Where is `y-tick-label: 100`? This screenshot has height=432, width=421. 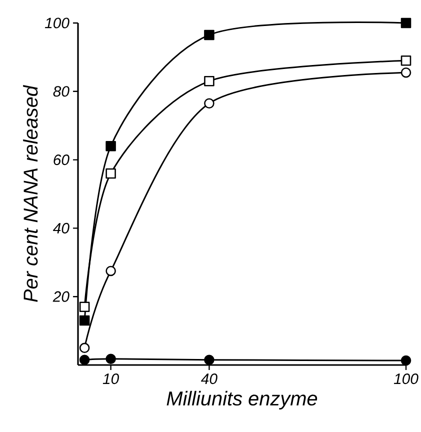
y-tick-label: 100 is located at coordinates (57, 23).